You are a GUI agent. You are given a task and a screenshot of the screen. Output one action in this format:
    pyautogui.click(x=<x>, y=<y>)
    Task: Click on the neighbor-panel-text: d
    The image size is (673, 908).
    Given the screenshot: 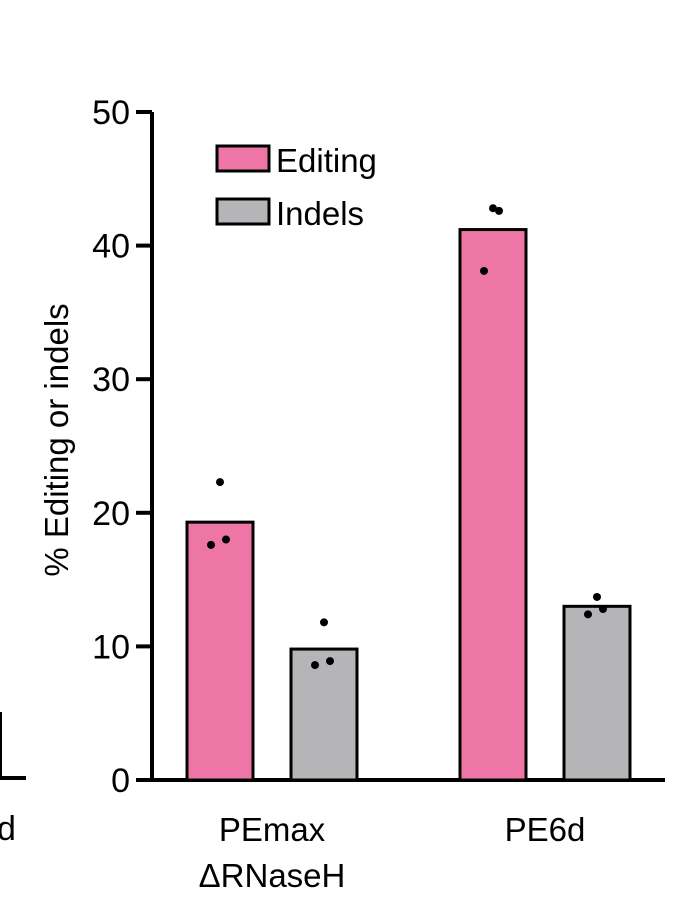 What is the action you would take?
    pyautogui.click(x=8, y=829)
    